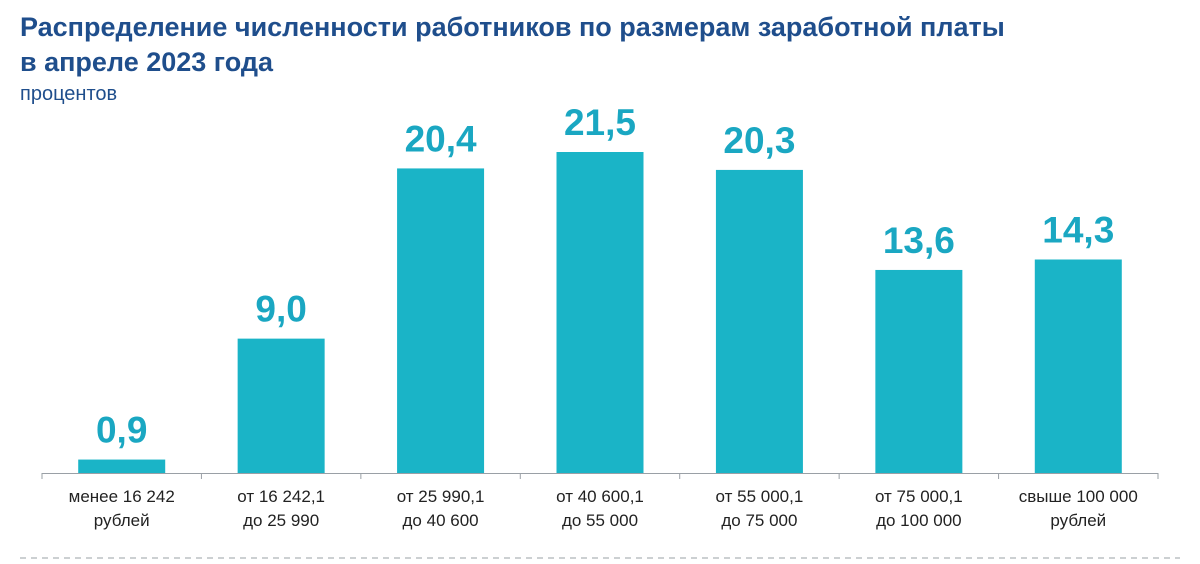 This screenshot has width=1200, height=564. What do you see at coordinates (121, 430) in the screenshot?
I see `data-label-1: 0,9` at bounding box center [121, 430].